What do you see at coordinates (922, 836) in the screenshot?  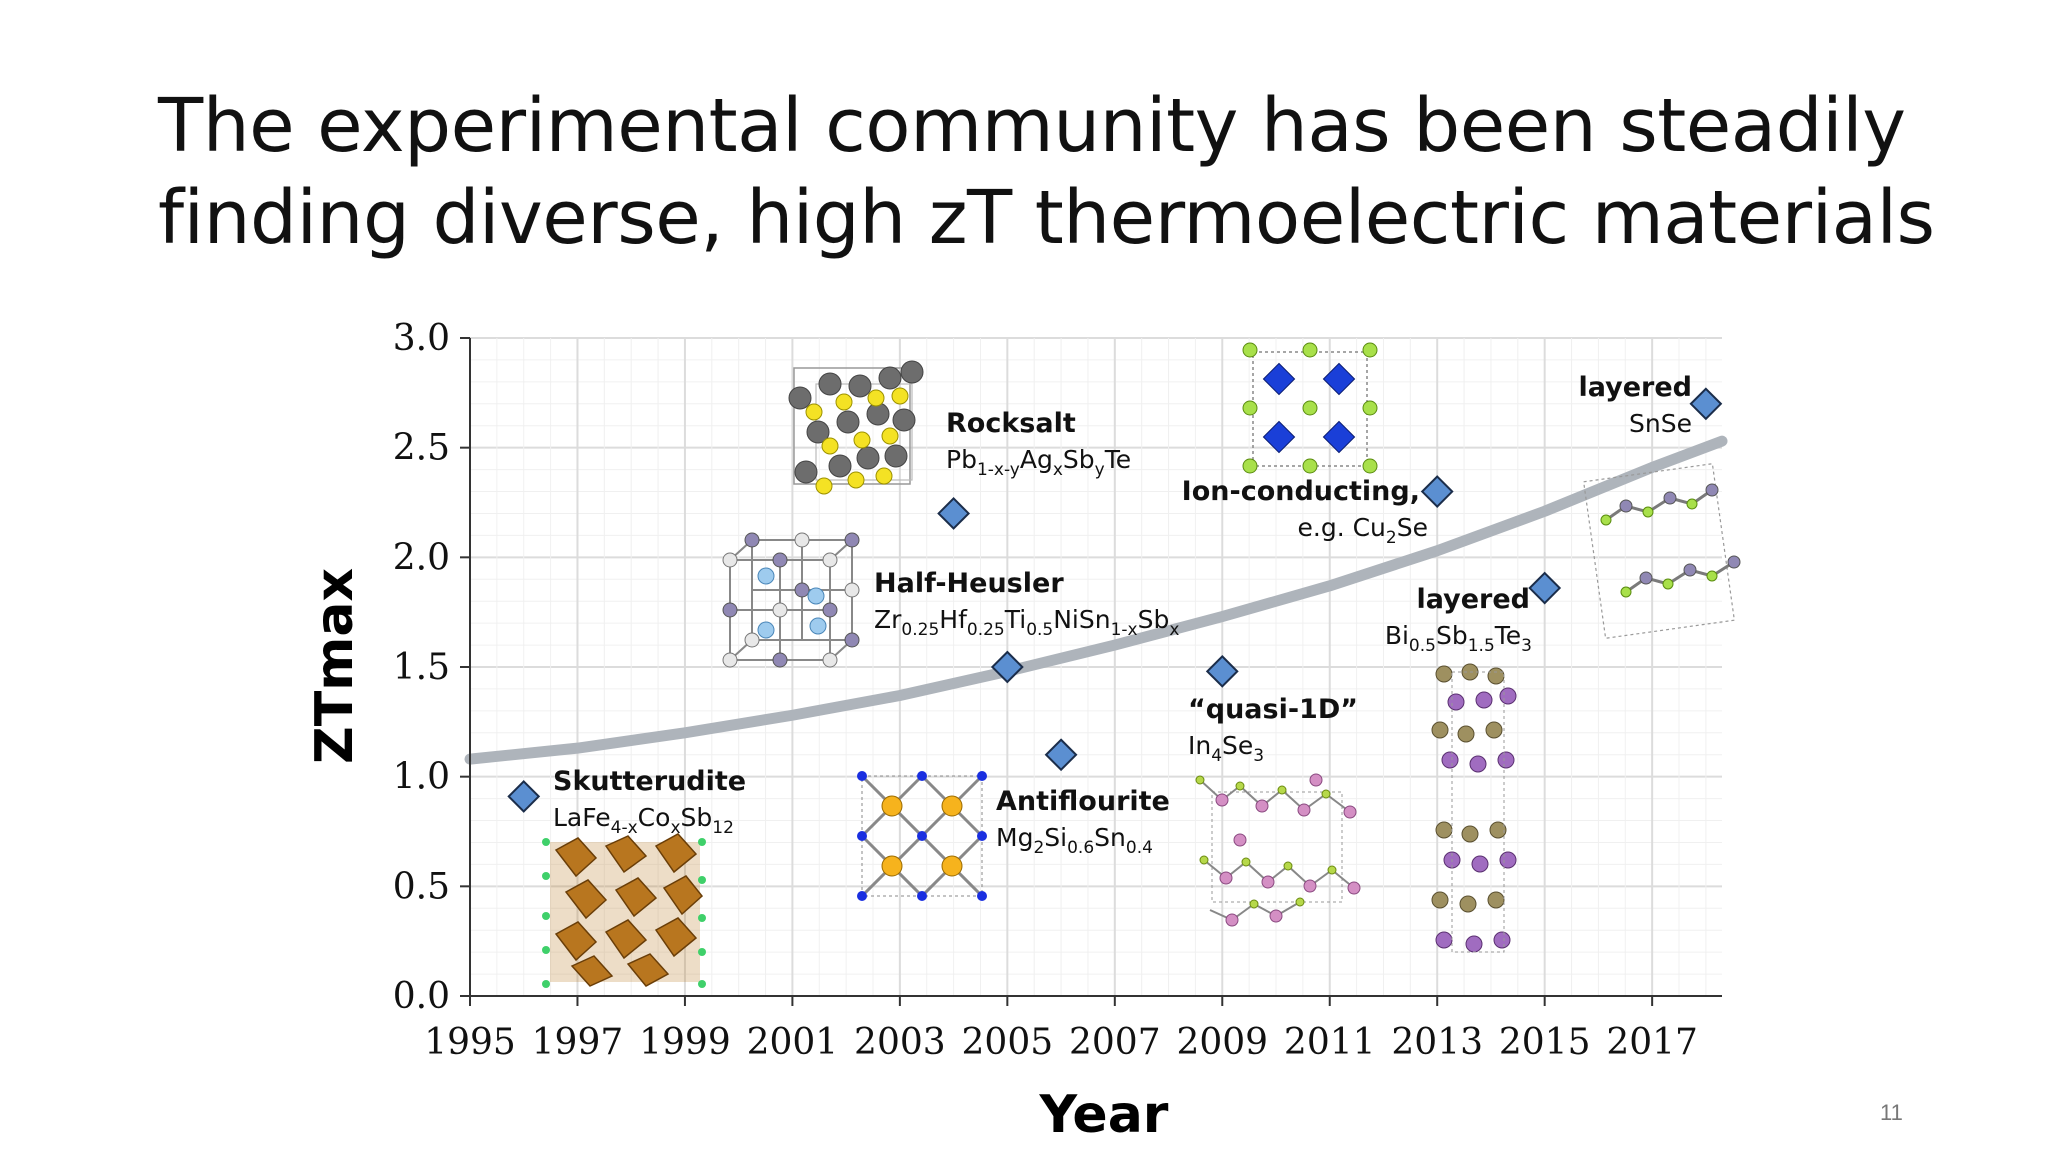 I see `structure-antiflourite-image` at bounding box center [922, 836].